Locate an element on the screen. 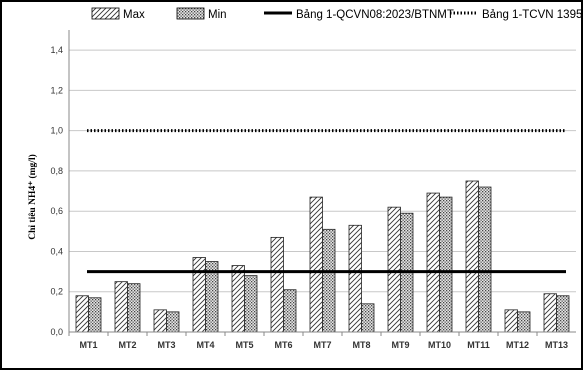  bar-min-mt10 is located at coordinates (446, 264).